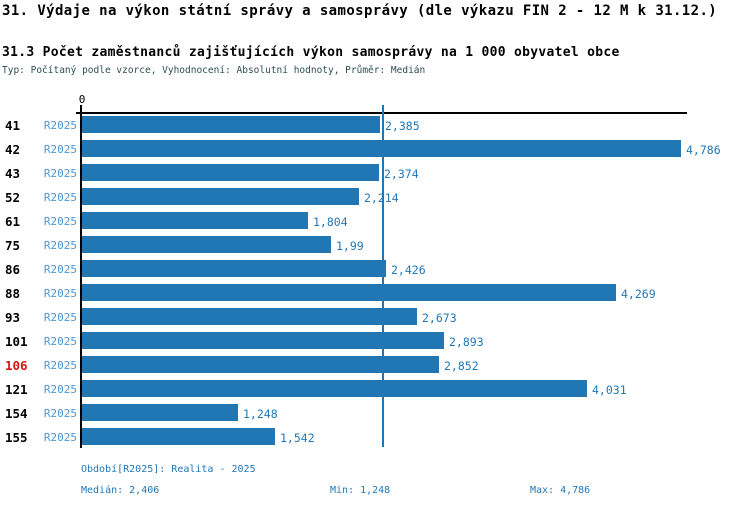 This screenshot has height=510, width=750. I want to click on row-category-label: 121, so click(16, 389).